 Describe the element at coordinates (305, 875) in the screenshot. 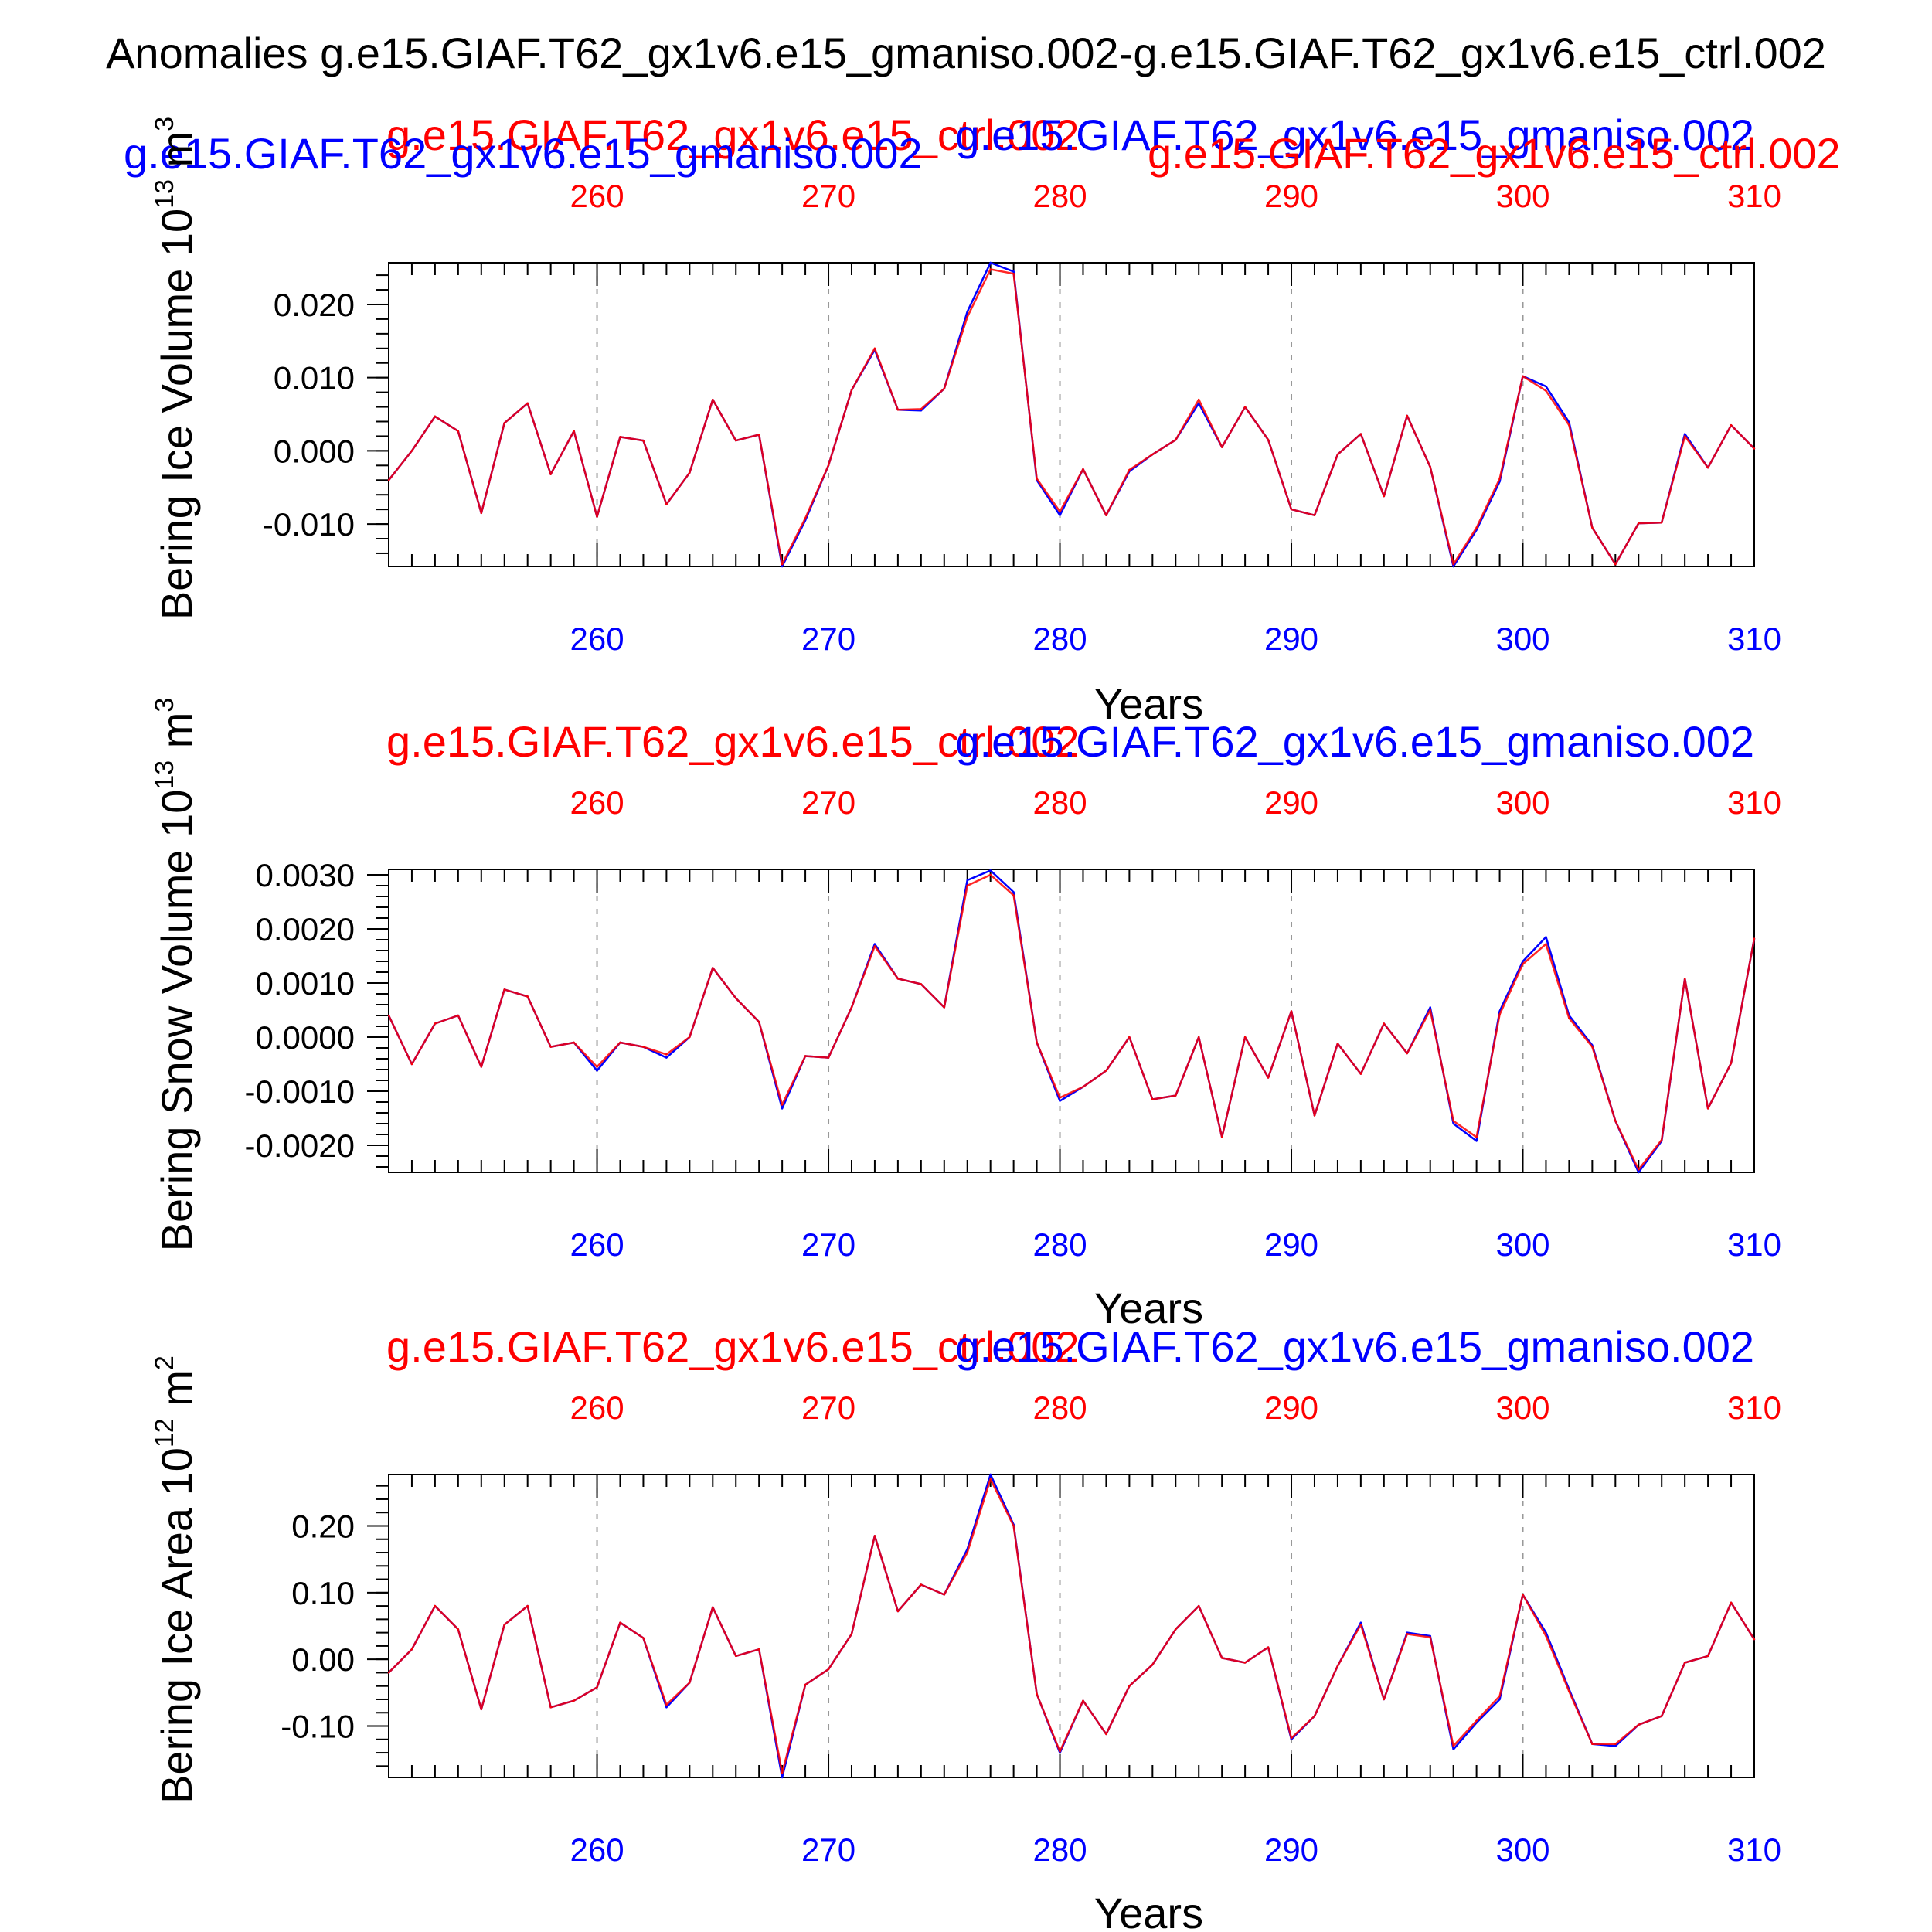

I see `y-tick-label: 0.0030` at that location.